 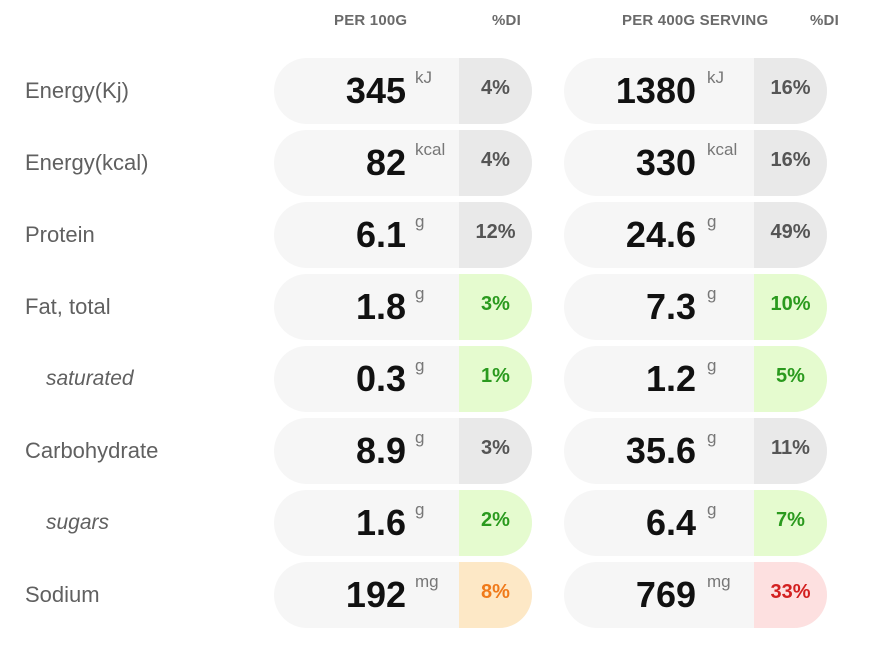 What do you see at coordinates (375, 90) in the screenshot?
I see `value-per-100g: 345` at bounding box center [375, 90].